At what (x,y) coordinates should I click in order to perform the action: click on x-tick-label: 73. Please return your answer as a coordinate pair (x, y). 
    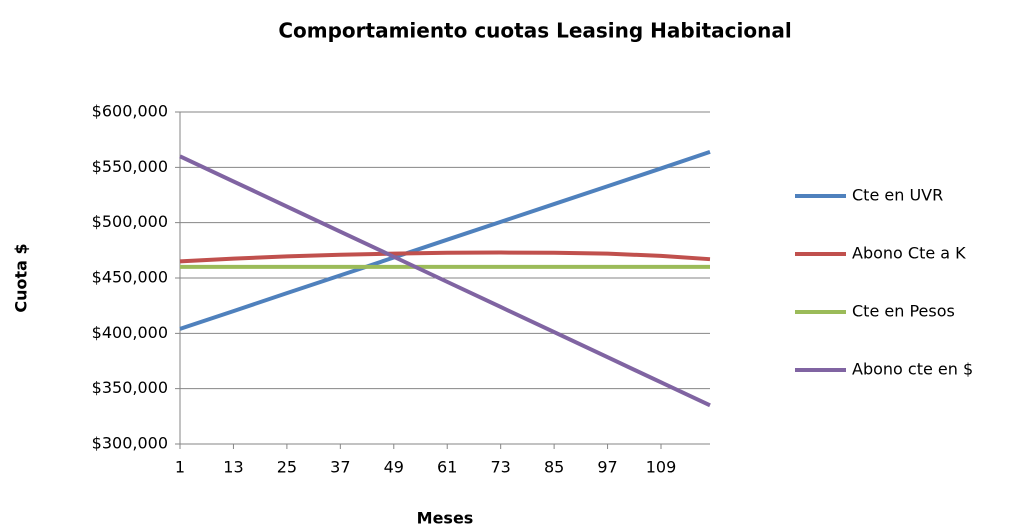
    Looking at the image, I should click on (500, 467).